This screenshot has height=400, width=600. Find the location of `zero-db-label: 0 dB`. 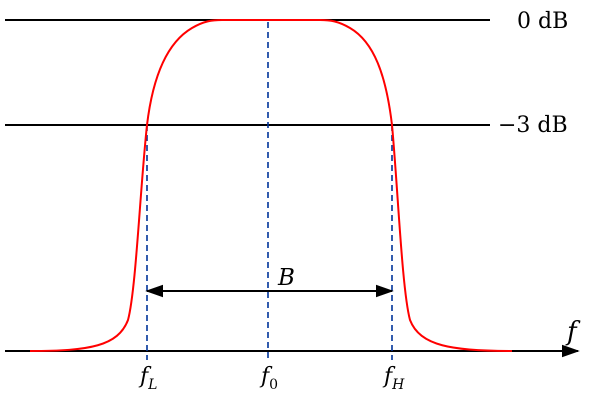

zero-db-label: 0 dB is located at coordinates (542, 21).